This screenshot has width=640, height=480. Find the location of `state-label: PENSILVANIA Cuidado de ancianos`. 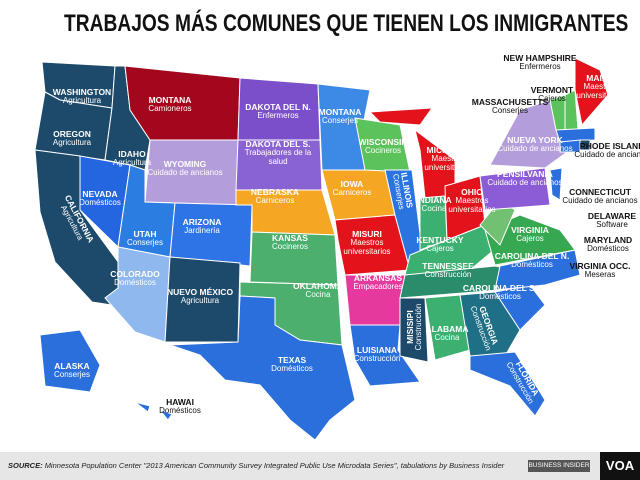

state-label: PENSILVANIA Cuidado de ancianos is located at coordinates (525, 178).